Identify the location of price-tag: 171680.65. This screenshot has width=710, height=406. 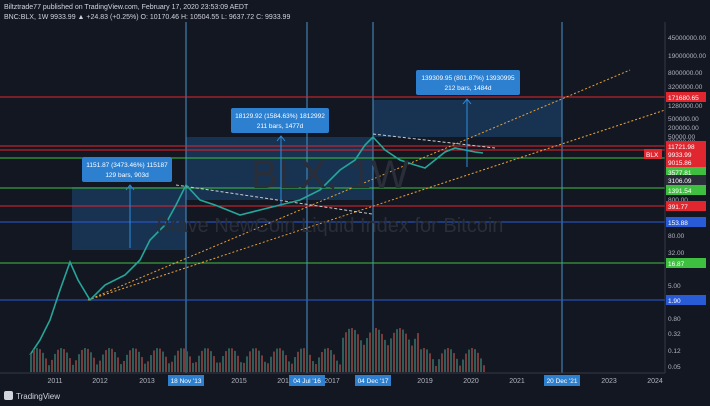
(683, 98).